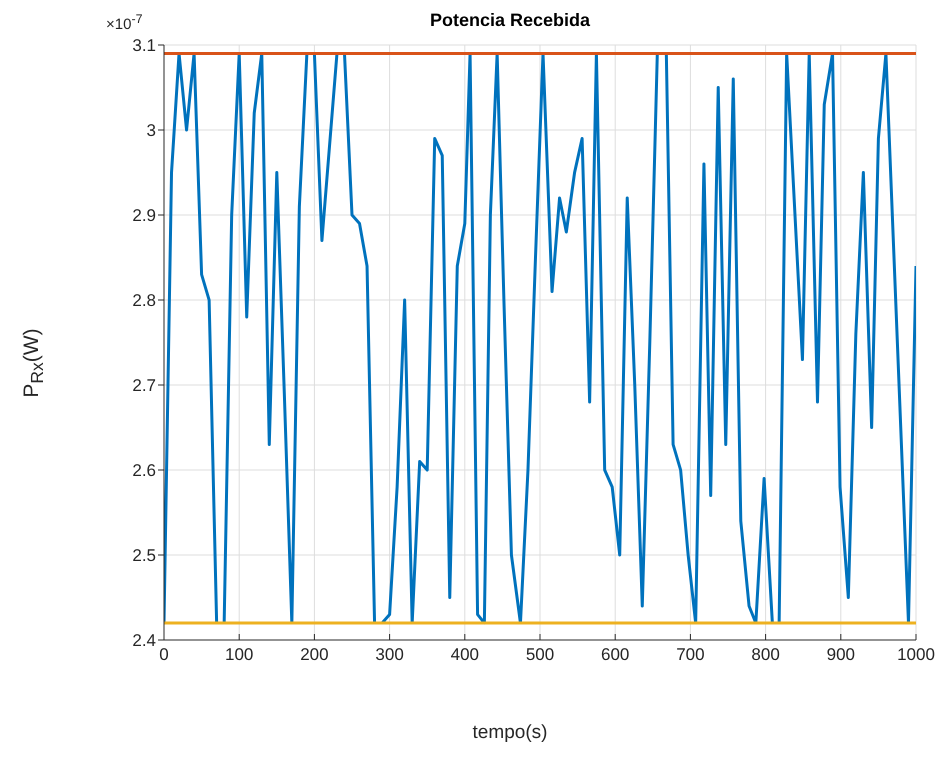 The width and height of the screenshot is (946, 762). Describe the element at coordinates (164, 654) in the screenshot. I see `x-tick-label: 0` at that location.